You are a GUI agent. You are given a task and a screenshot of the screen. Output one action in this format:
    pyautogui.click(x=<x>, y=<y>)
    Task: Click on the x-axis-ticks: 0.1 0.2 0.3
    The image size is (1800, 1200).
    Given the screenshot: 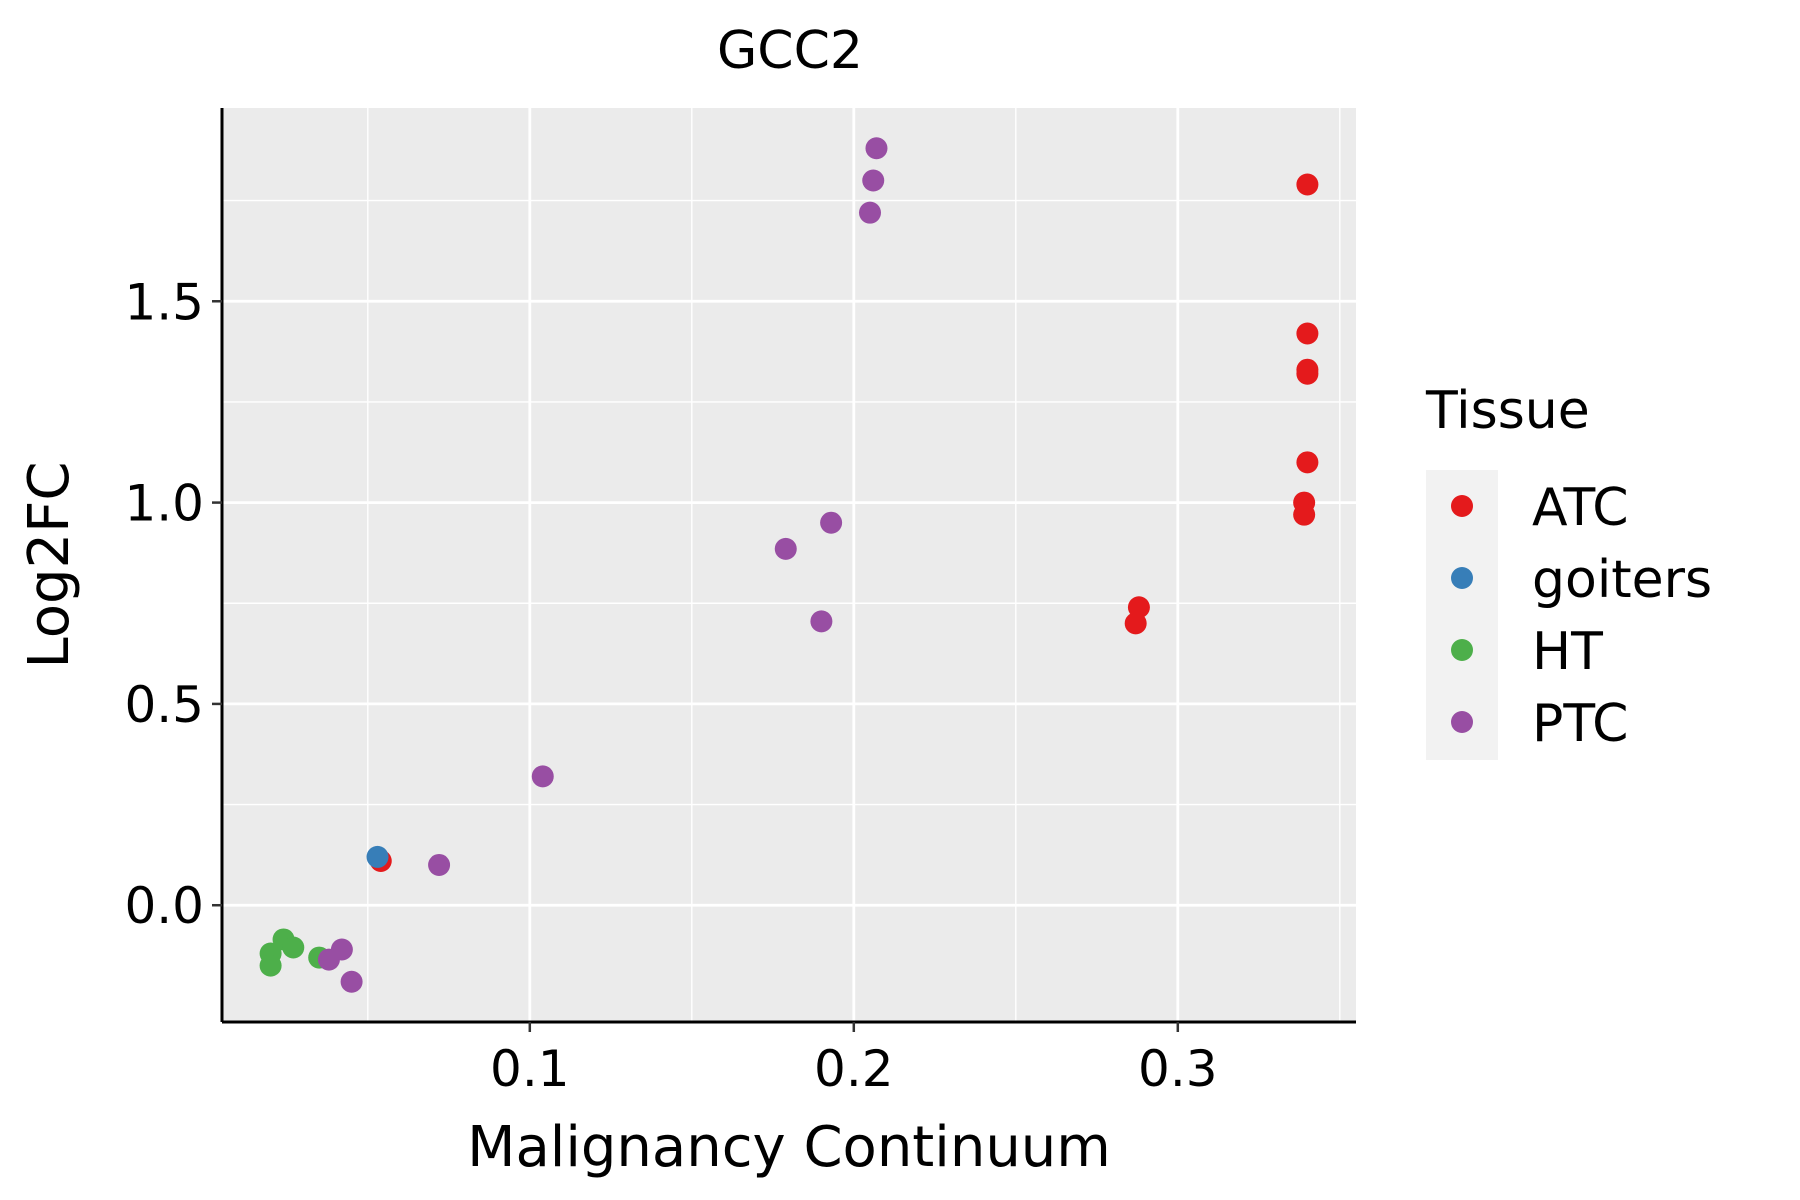 What is the action you would take?
    pyautogui.click(x=854, y=1060)
    